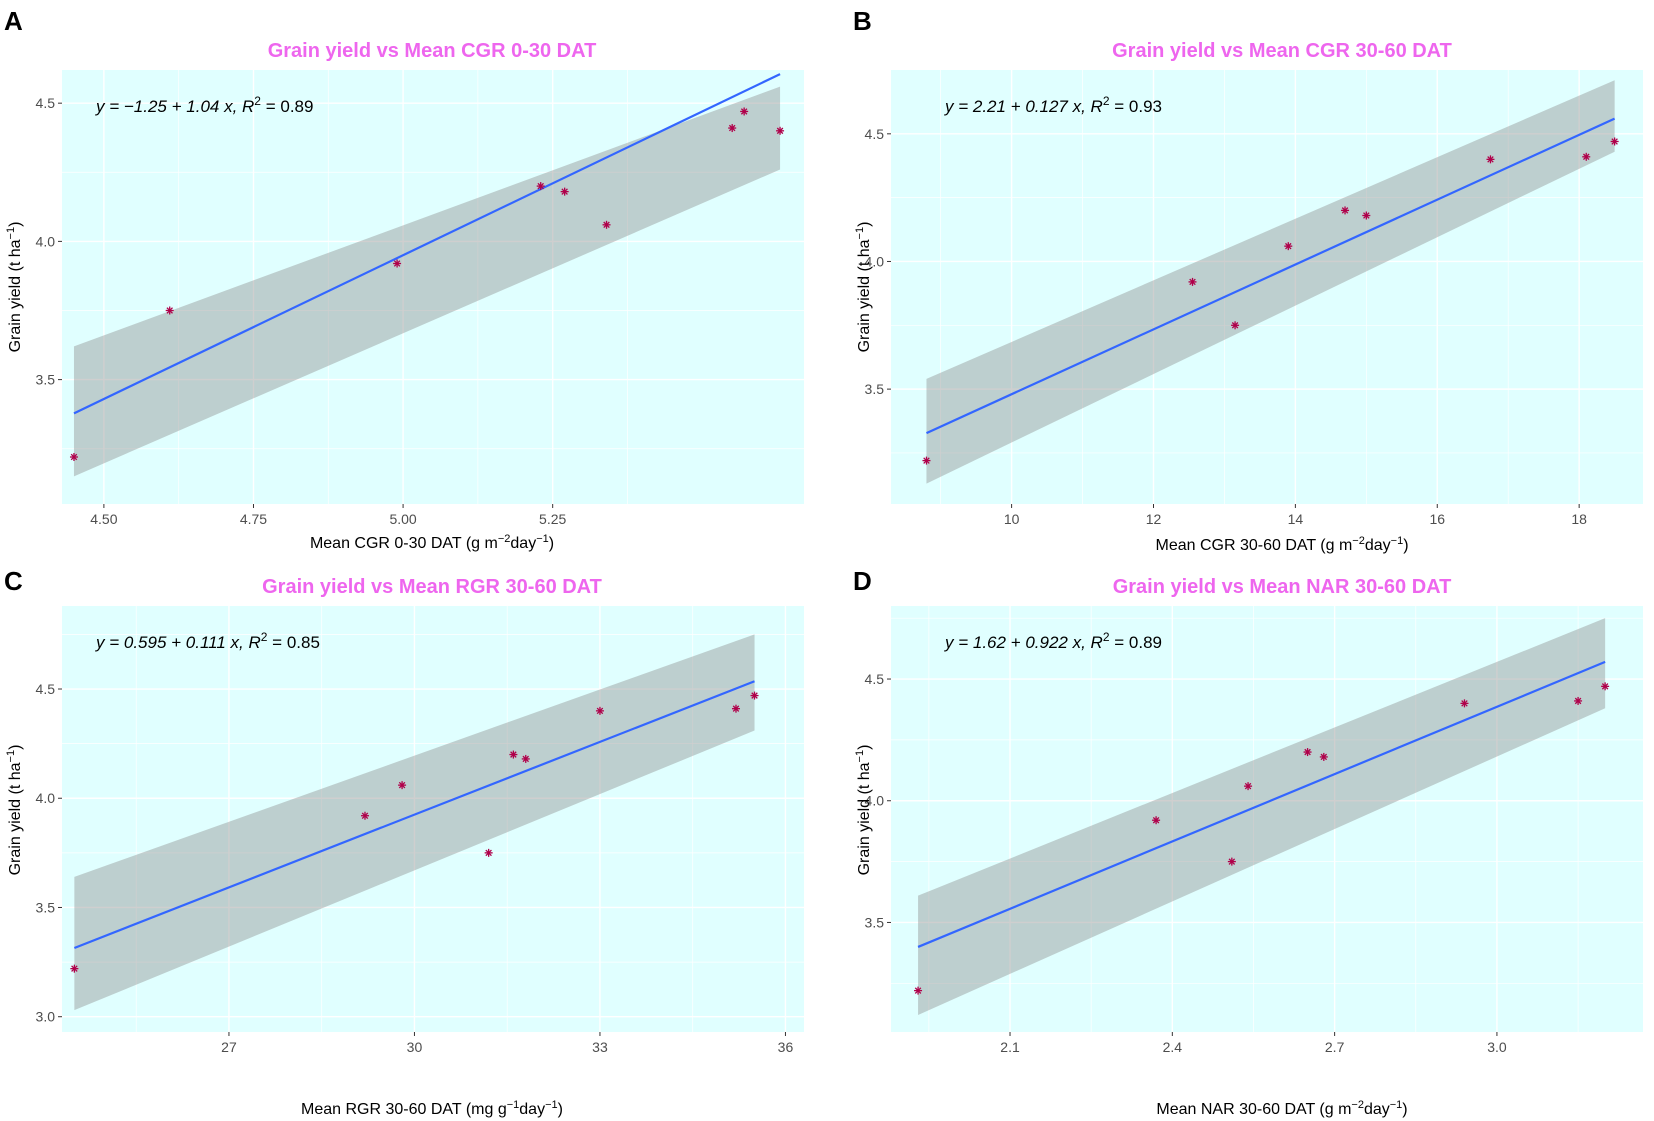 The width and height of the screenshot is (1654, 1121). What do you see at coordinates (1010, 1047) in the screenshot?
I see `x-tick-label: 2.1` at bounding box center [1010, 1047].